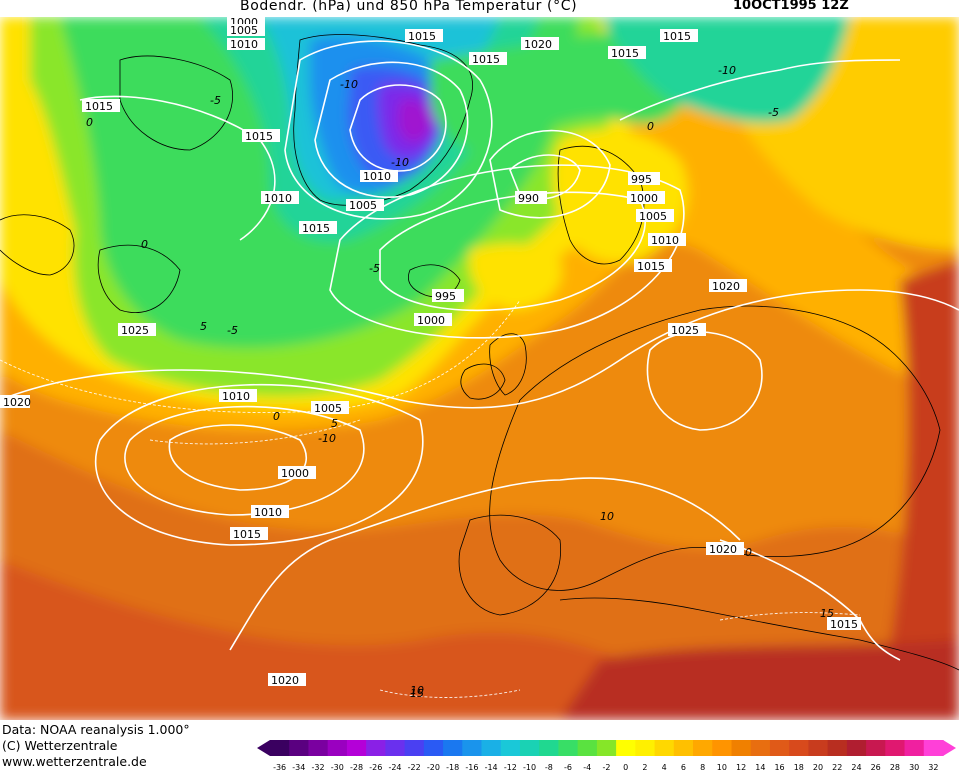 This screenshot has width=959, height=774. What do you see at coordinates (791, 6) in the screenshot?
I see `map-datetime: 10OCT1995 12Z` at bounding box center [791, 6].